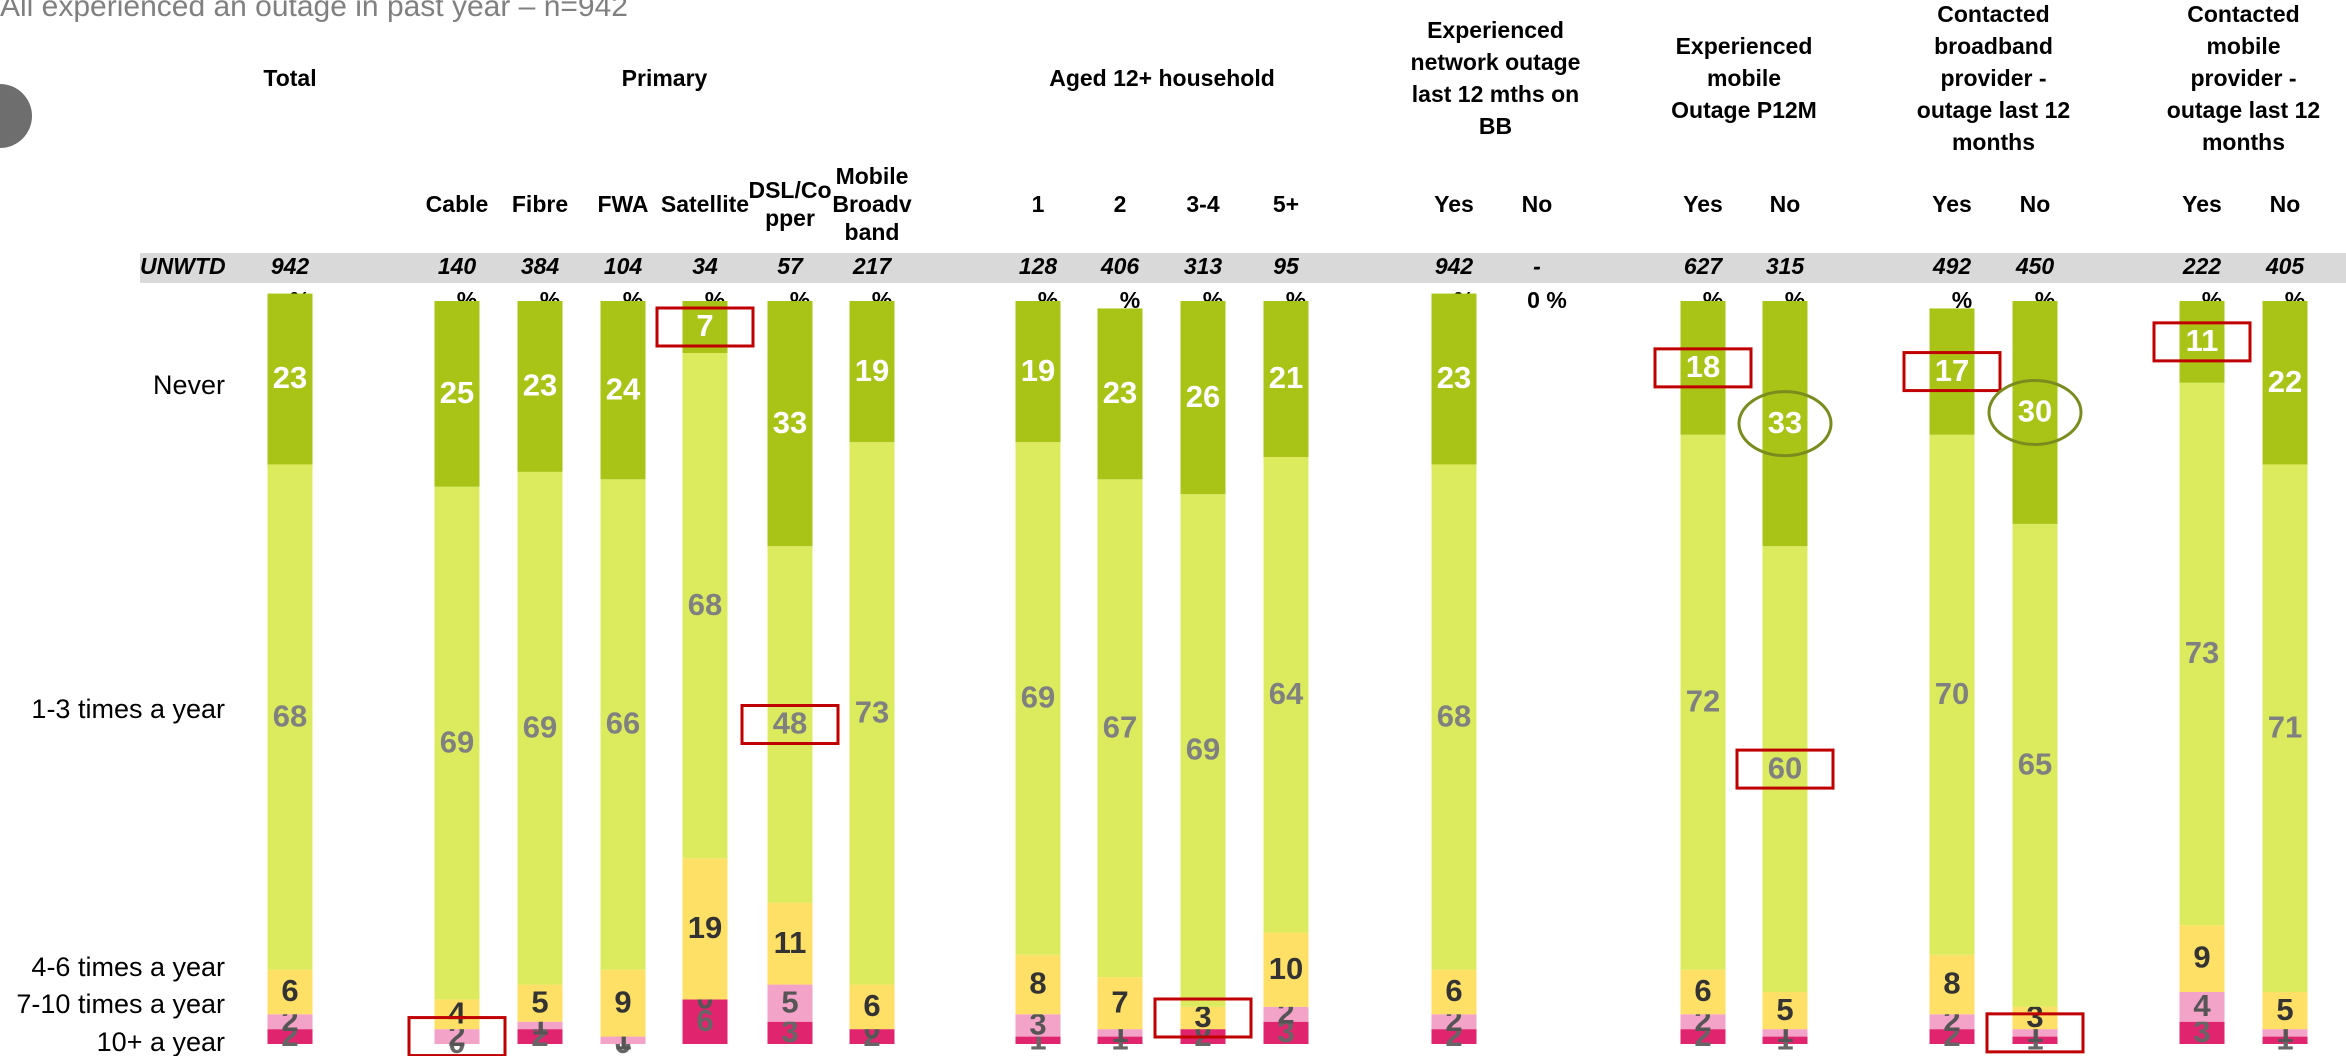 The height and width of the screenshot is (1056, 2346). Describe the element at coordinates (872, 266) in the screenshot. I see `base-value: 217` at that location.